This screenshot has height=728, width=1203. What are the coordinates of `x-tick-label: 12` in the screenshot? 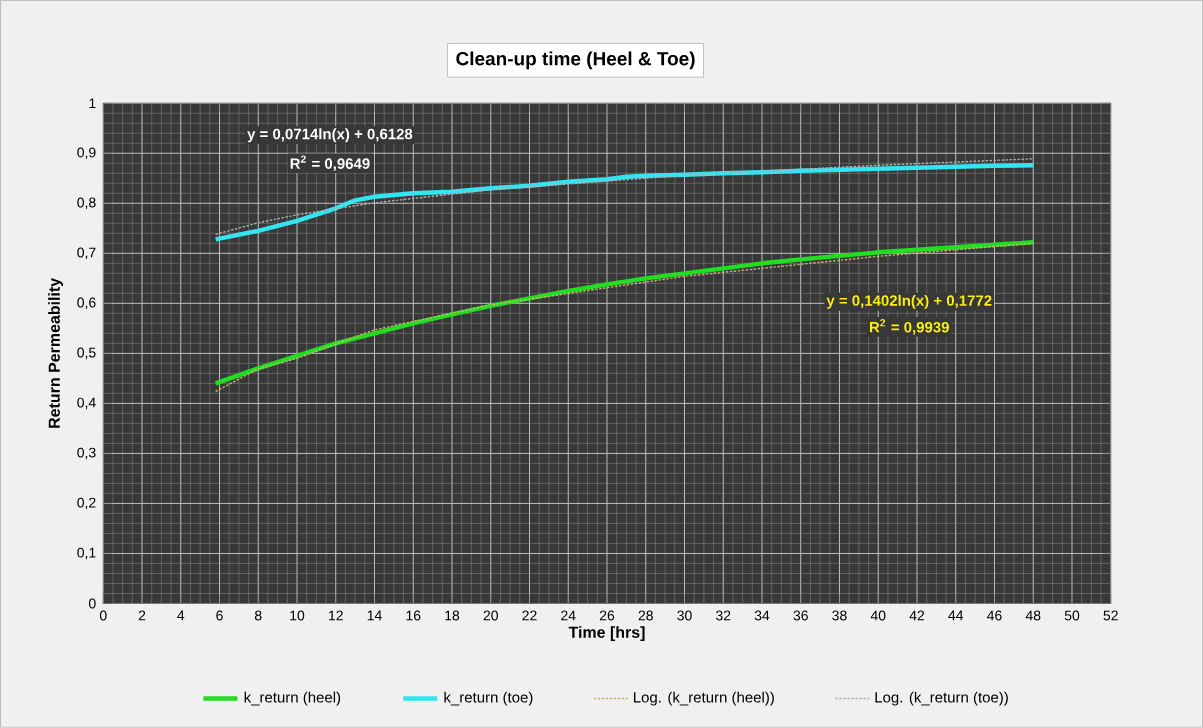 It's located at (336, 615).